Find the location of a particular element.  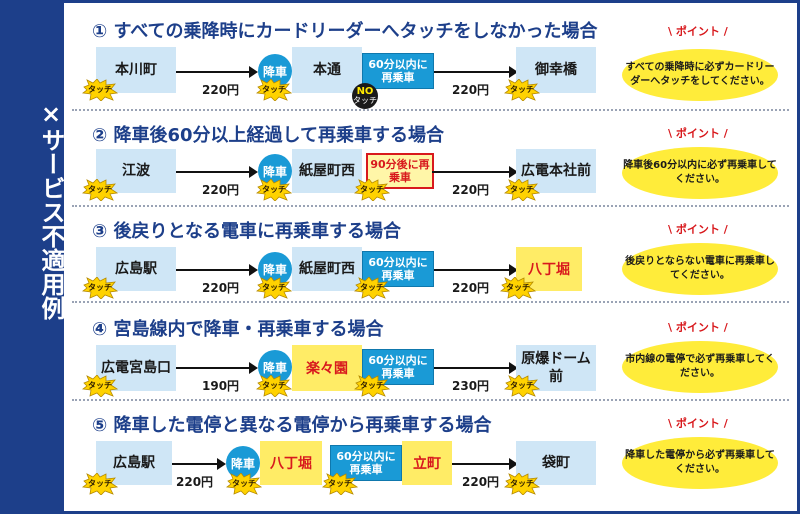

section-1-heading: ① すべての乗降時にカードリーダーへタッチをしなかった場合 is located at coordinates (345, 31).